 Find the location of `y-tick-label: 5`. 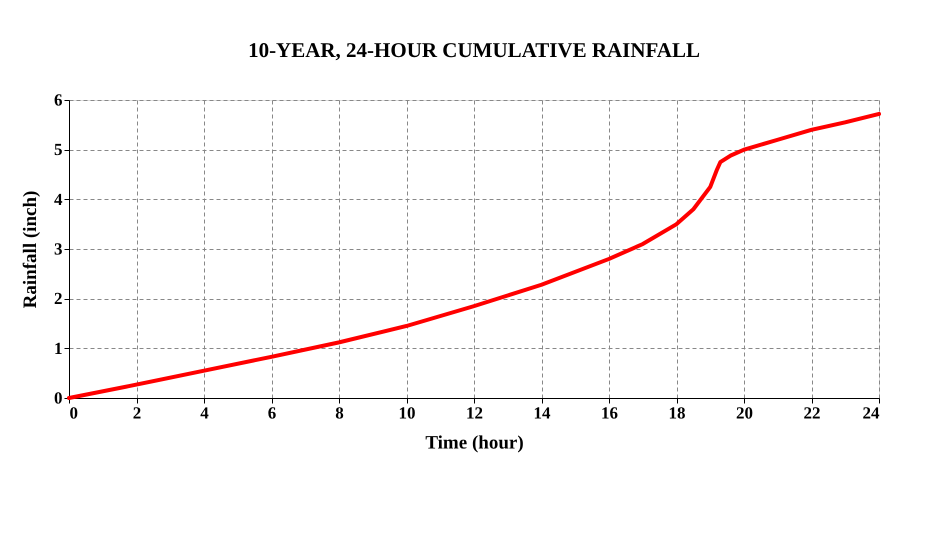

y-tick-label: 5 is located at coordinates (58, 150).